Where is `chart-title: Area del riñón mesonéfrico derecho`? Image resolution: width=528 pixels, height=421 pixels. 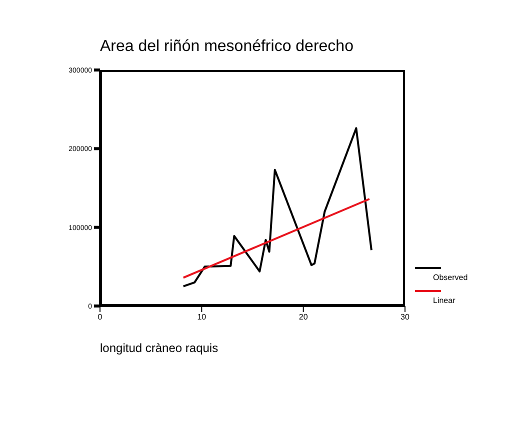 chart-title: Area del riñón mesonéfrico derecho is located at coordinates (227, 47).